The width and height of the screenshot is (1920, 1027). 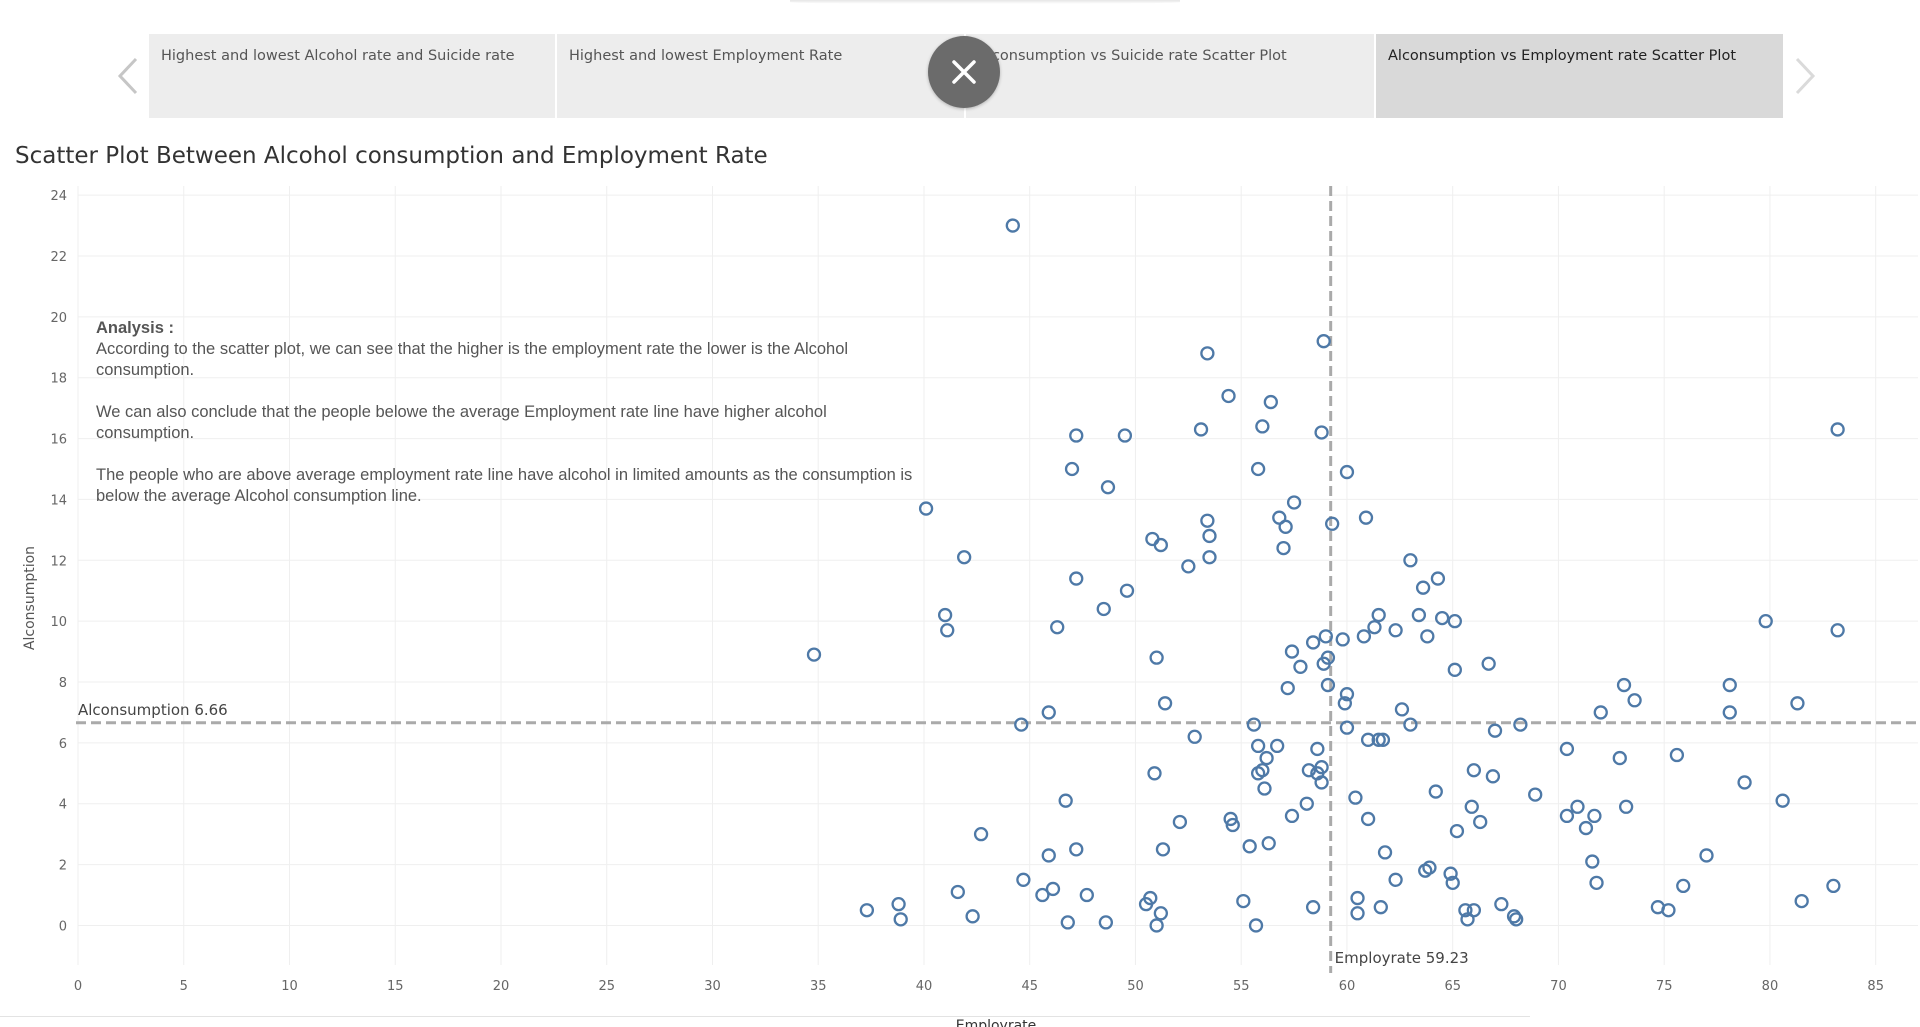 What do you see at coordinates (760, 76) in the screenshot?
I see `tab-employment-rate: Highest and lowest Employment Rate` at bounding box center [760, 76].